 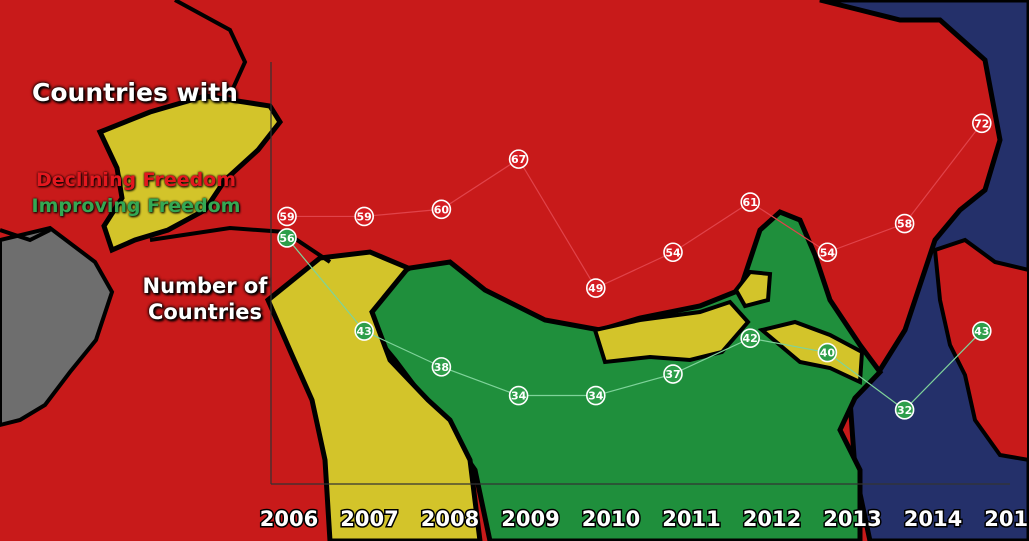 What do you see at coordinates (289, 519) in the screenshot?
I see `x-tick-label-2006: 2006` at bounding box center [289, 519].